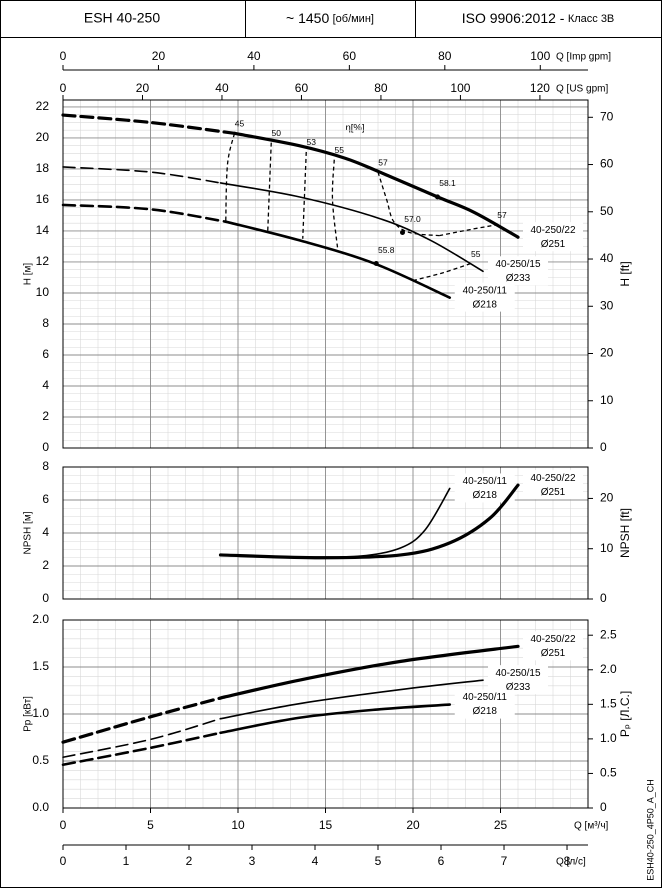 This screenshot has height=888, width=662. What do you see at coordinates (538, 18) in the screenshot?
I see `header-standard-line: ISO 9906:2012 - Класс 3B` at bounding box center [538, 18].